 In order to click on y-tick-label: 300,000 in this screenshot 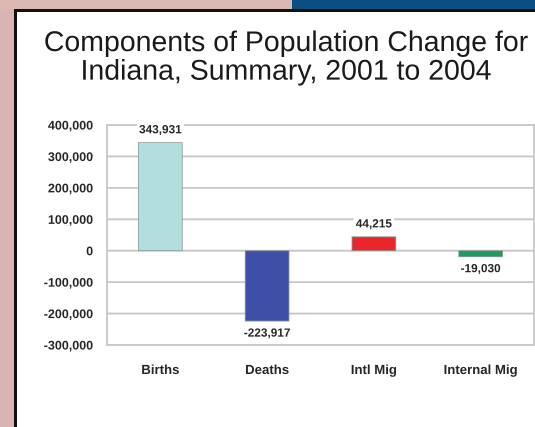, I will do `click(70, 157)`.